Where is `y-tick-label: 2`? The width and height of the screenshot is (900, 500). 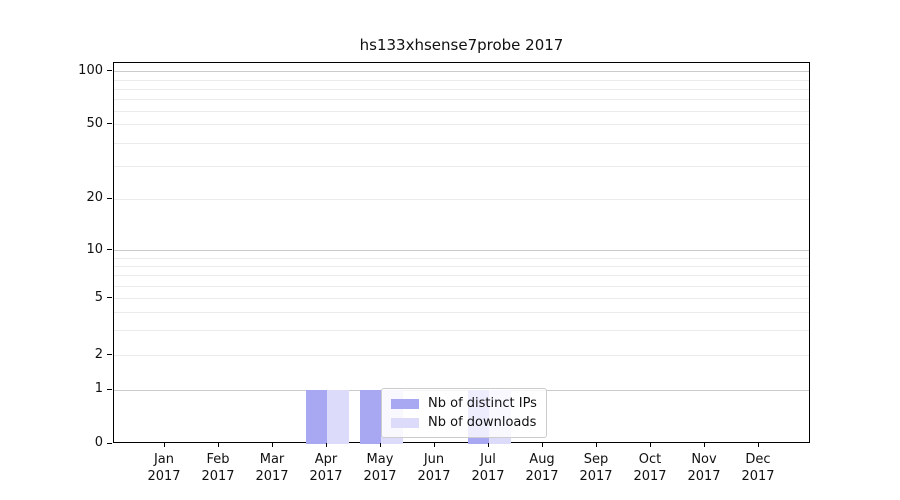
y-tick-label: 2 is located at coordinates (98, 354).